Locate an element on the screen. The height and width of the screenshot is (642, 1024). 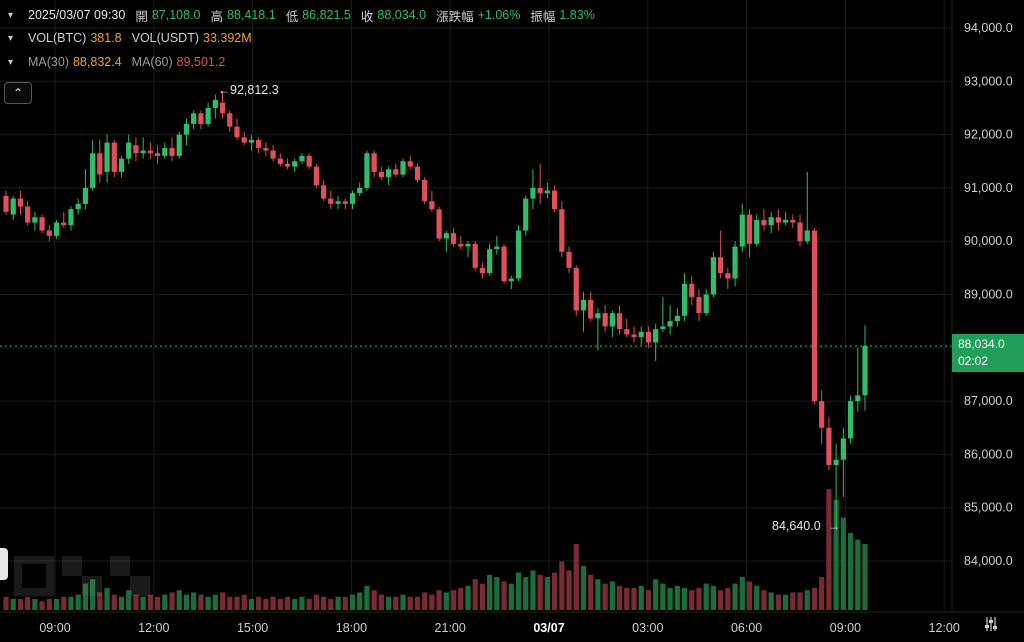
volume-info-row: ▾ VOL(BTC) 381.8 VOL(USDT) 33.392M is located at coordinates (135, 38).